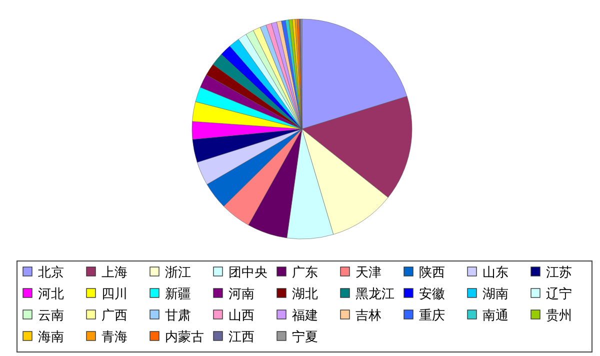  What do you see at coordinates (305, 337) in the screenshot?
I see `legend-label: 宁夏` at bounding box center [305, 337].